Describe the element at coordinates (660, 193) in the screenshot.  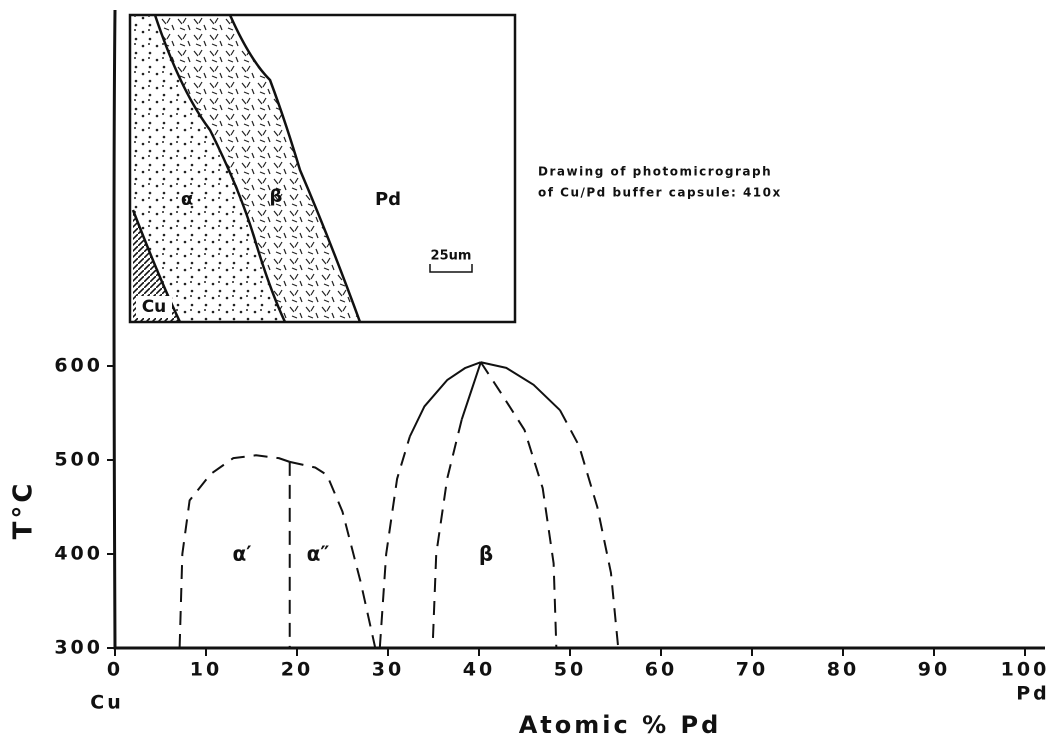
I see `caption: of Cu/Pd buffer capsule: 410x` at that location.